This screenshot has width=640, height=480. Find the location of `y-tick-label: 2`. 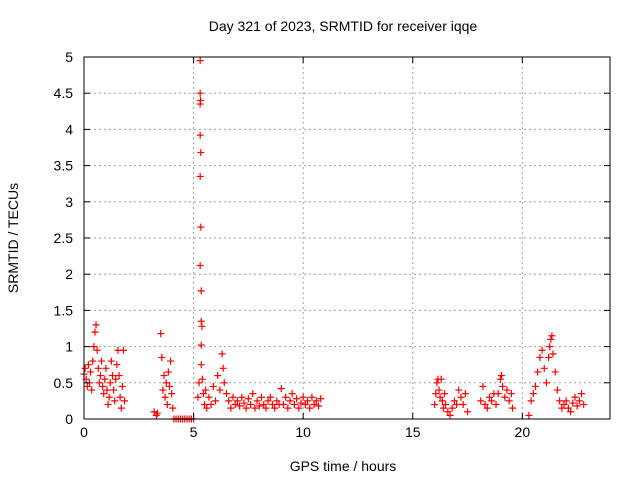

y-tick-label: 2 is located at coordinates (69, 274).